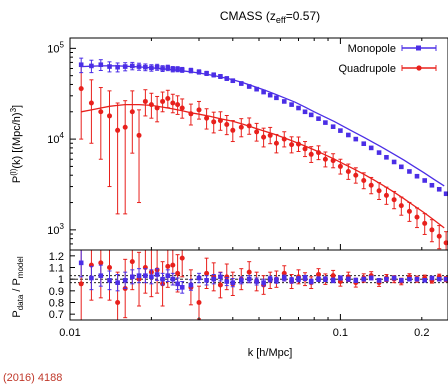 The width and height of the screenshot is (448, 388). Describe the element at coordinates (199, 302) in the screenshot. I see `quadrupole-ratio-point` at that location.